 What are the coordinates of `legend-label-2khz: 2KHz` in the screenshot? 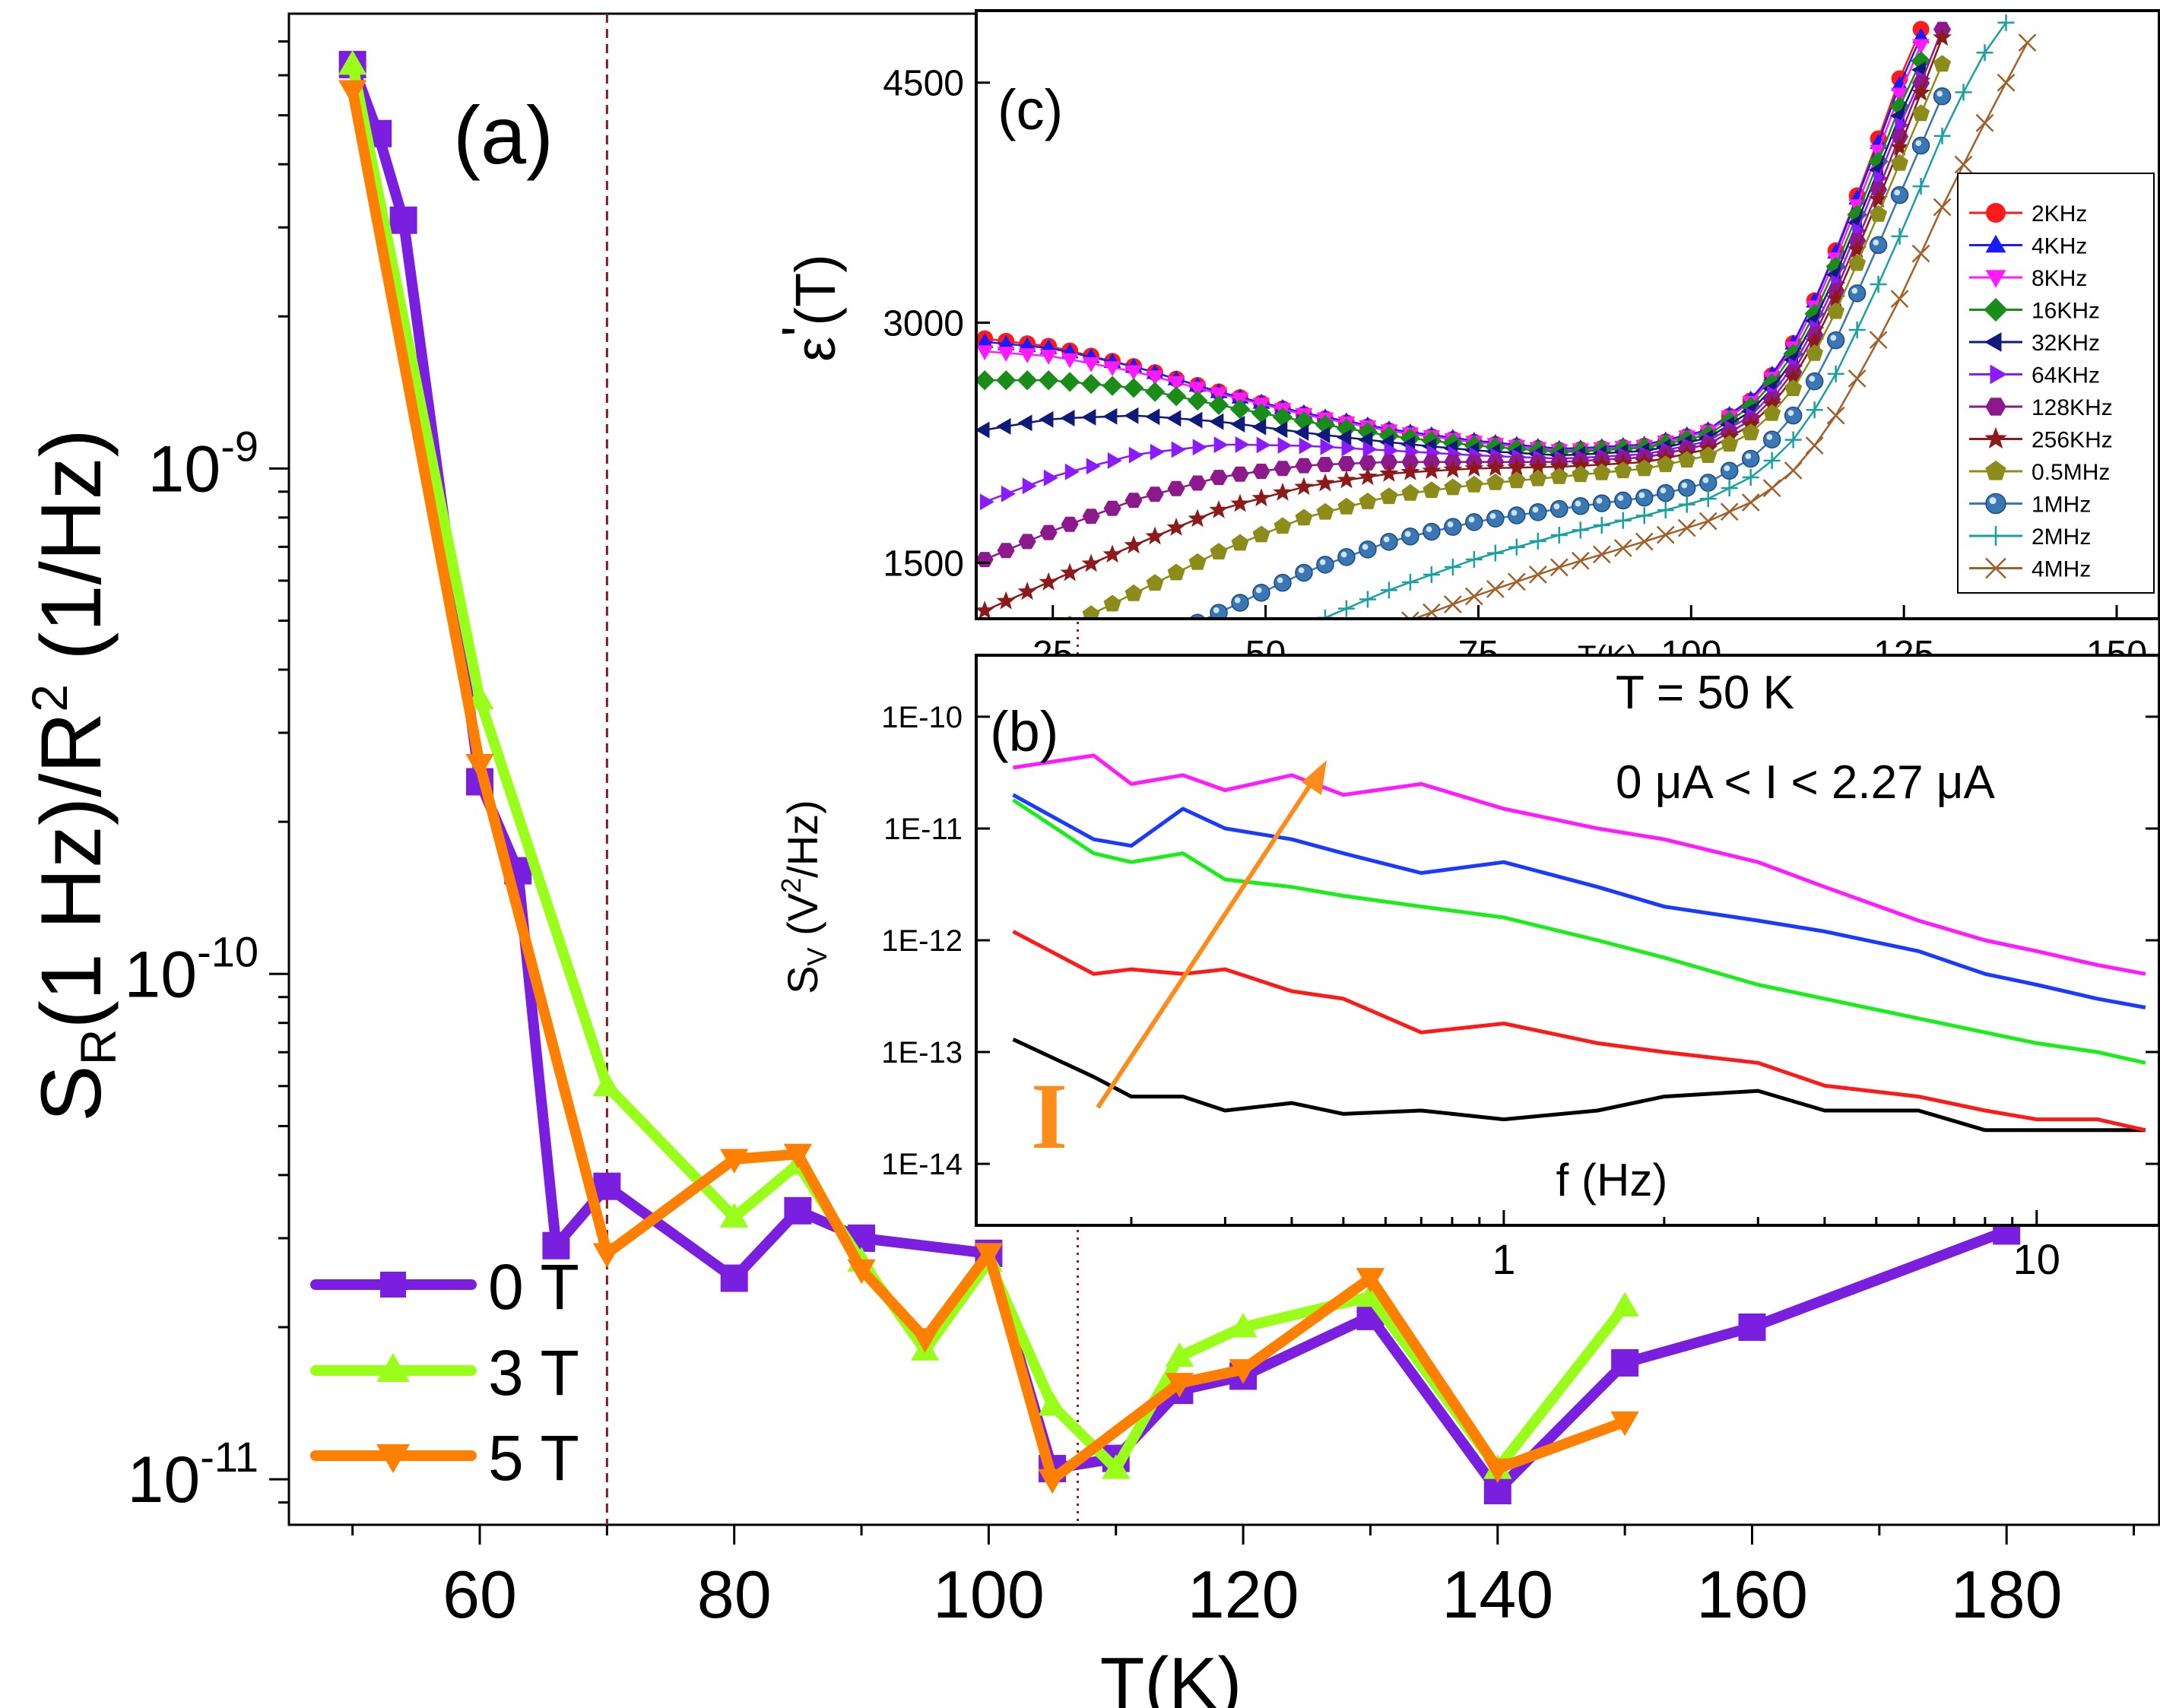 It's located at (2059, 214).